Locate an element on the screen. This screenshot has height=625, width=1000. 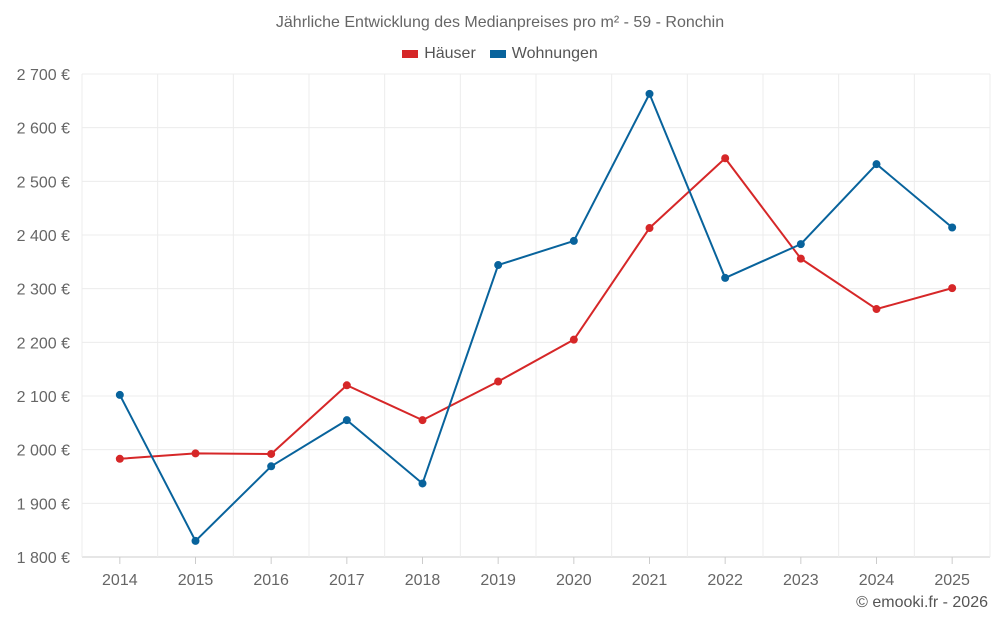
legend-swatch-wohnungen is located at coordinates (497, 54).